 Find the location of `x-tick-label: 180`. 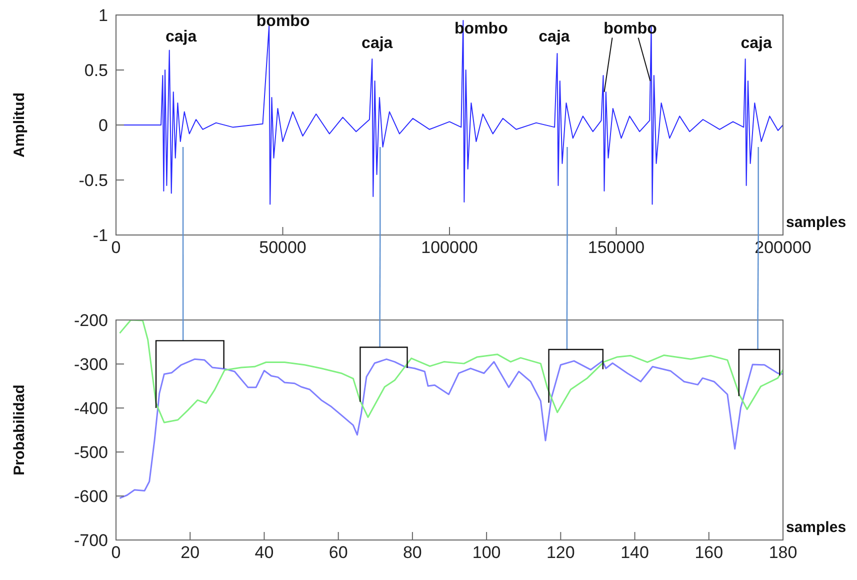

x-tick-label: 180 is located at coordinates (783, 552).